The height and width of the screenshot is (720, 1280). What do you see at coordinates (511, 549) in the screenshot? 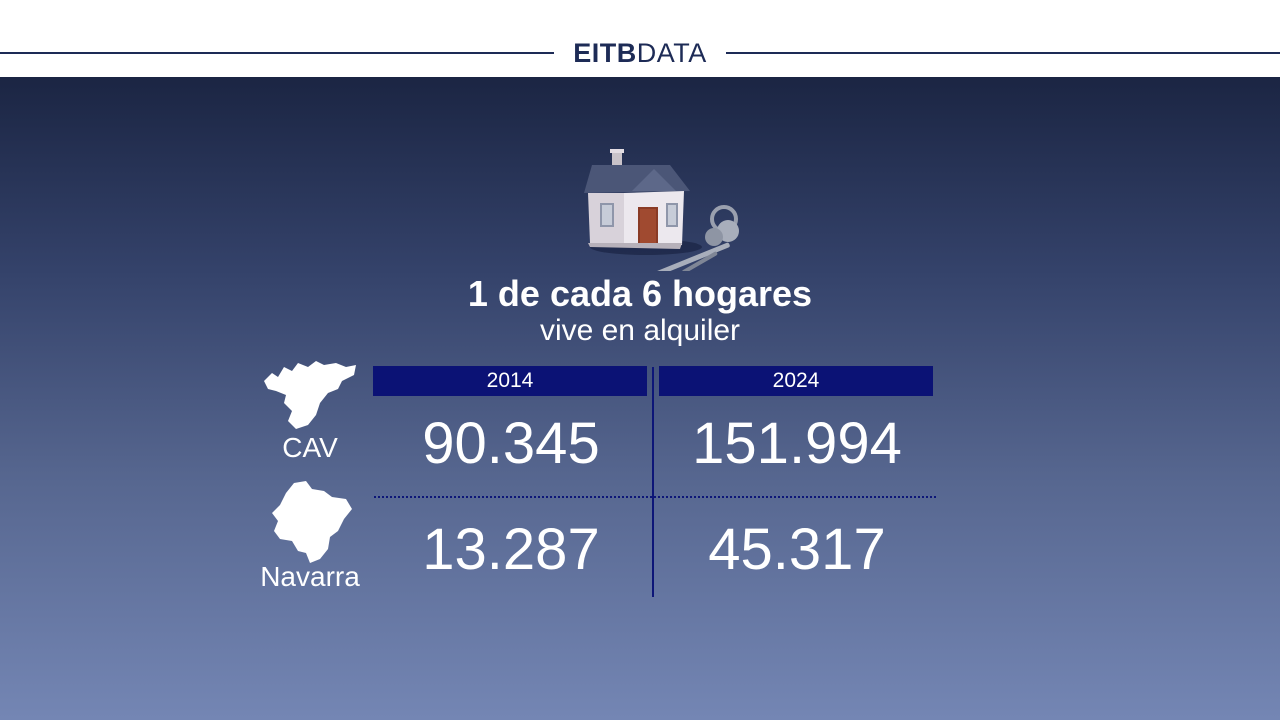
I see `value-navarra-2014: 13.287` at bounding box center [511, 549].